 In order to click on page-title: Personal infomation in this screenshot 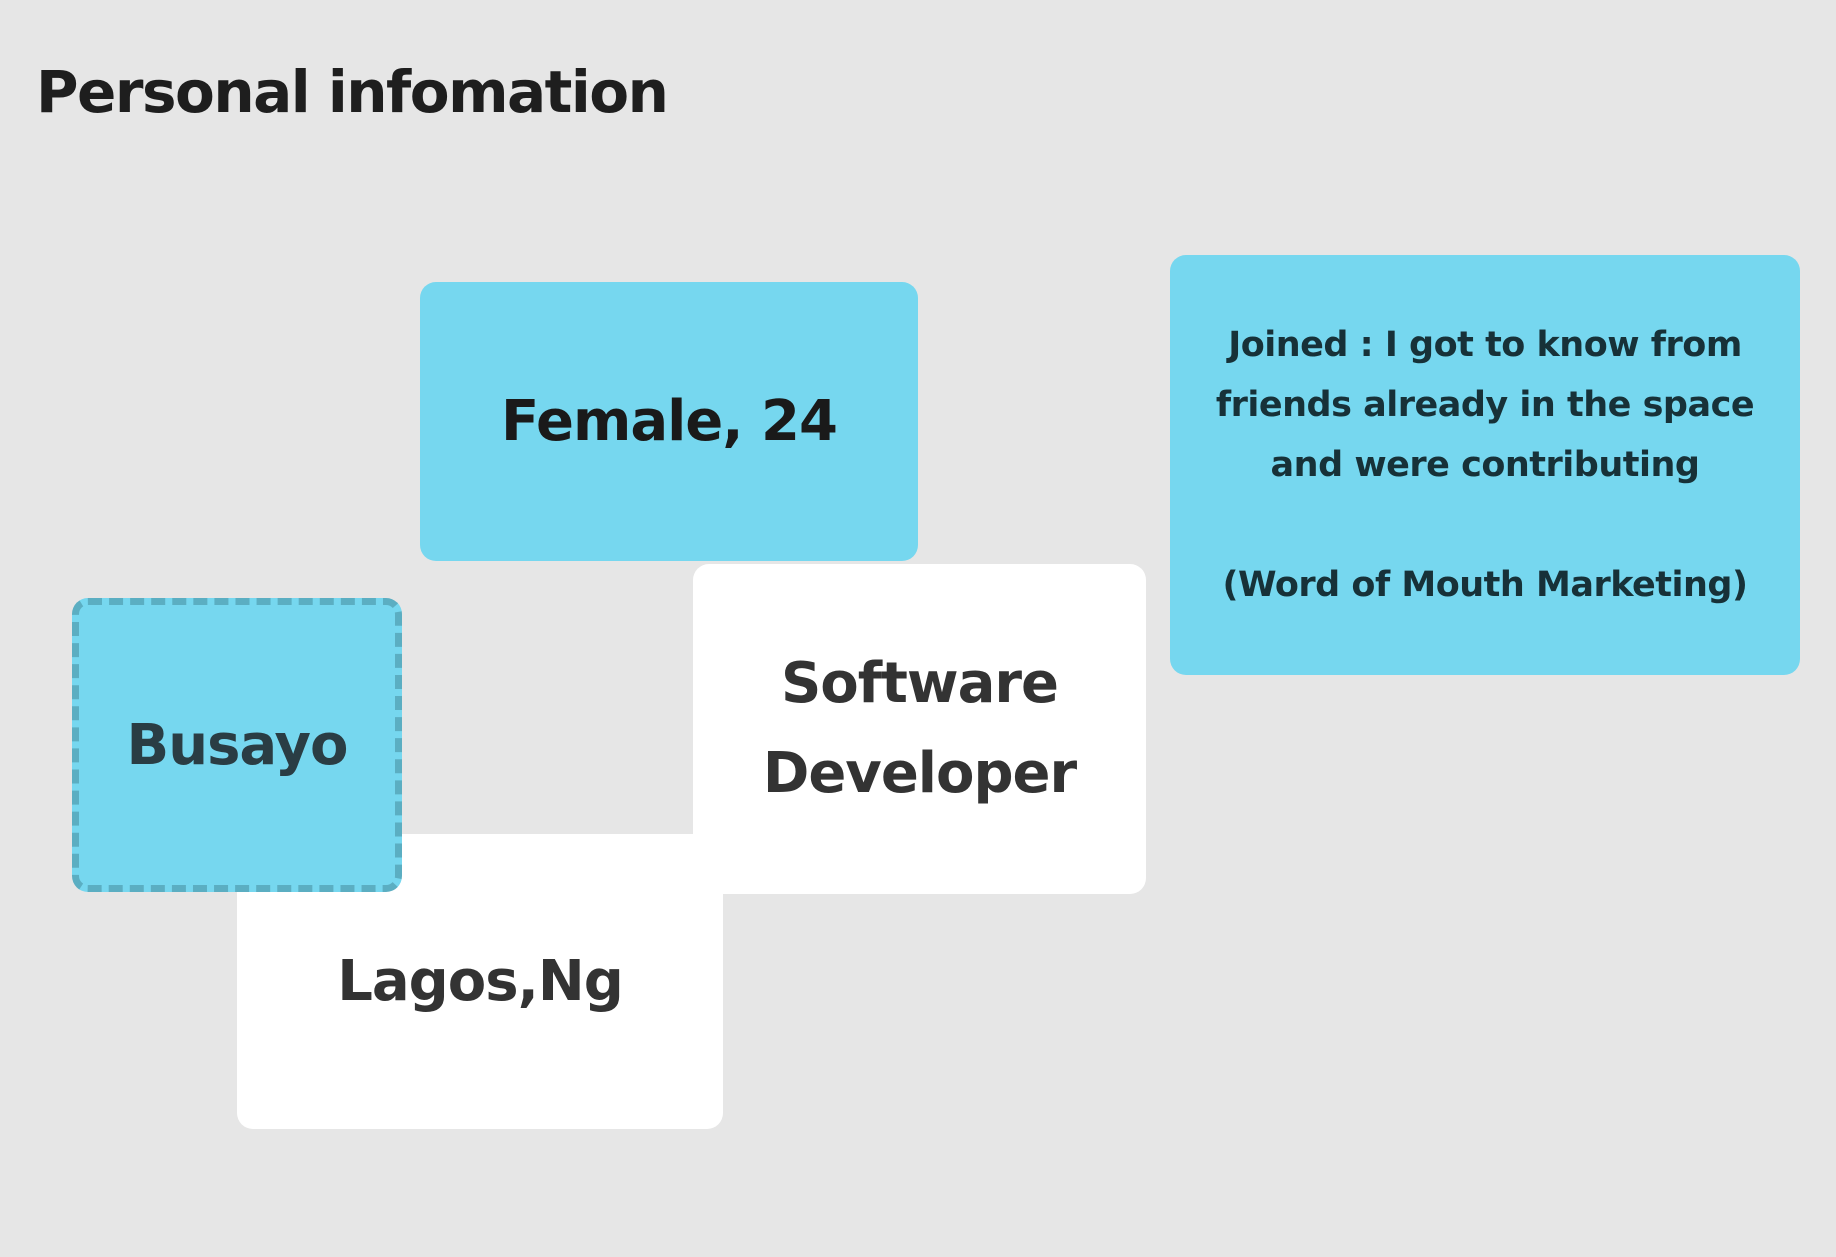, I will do `click(352, 92)`.